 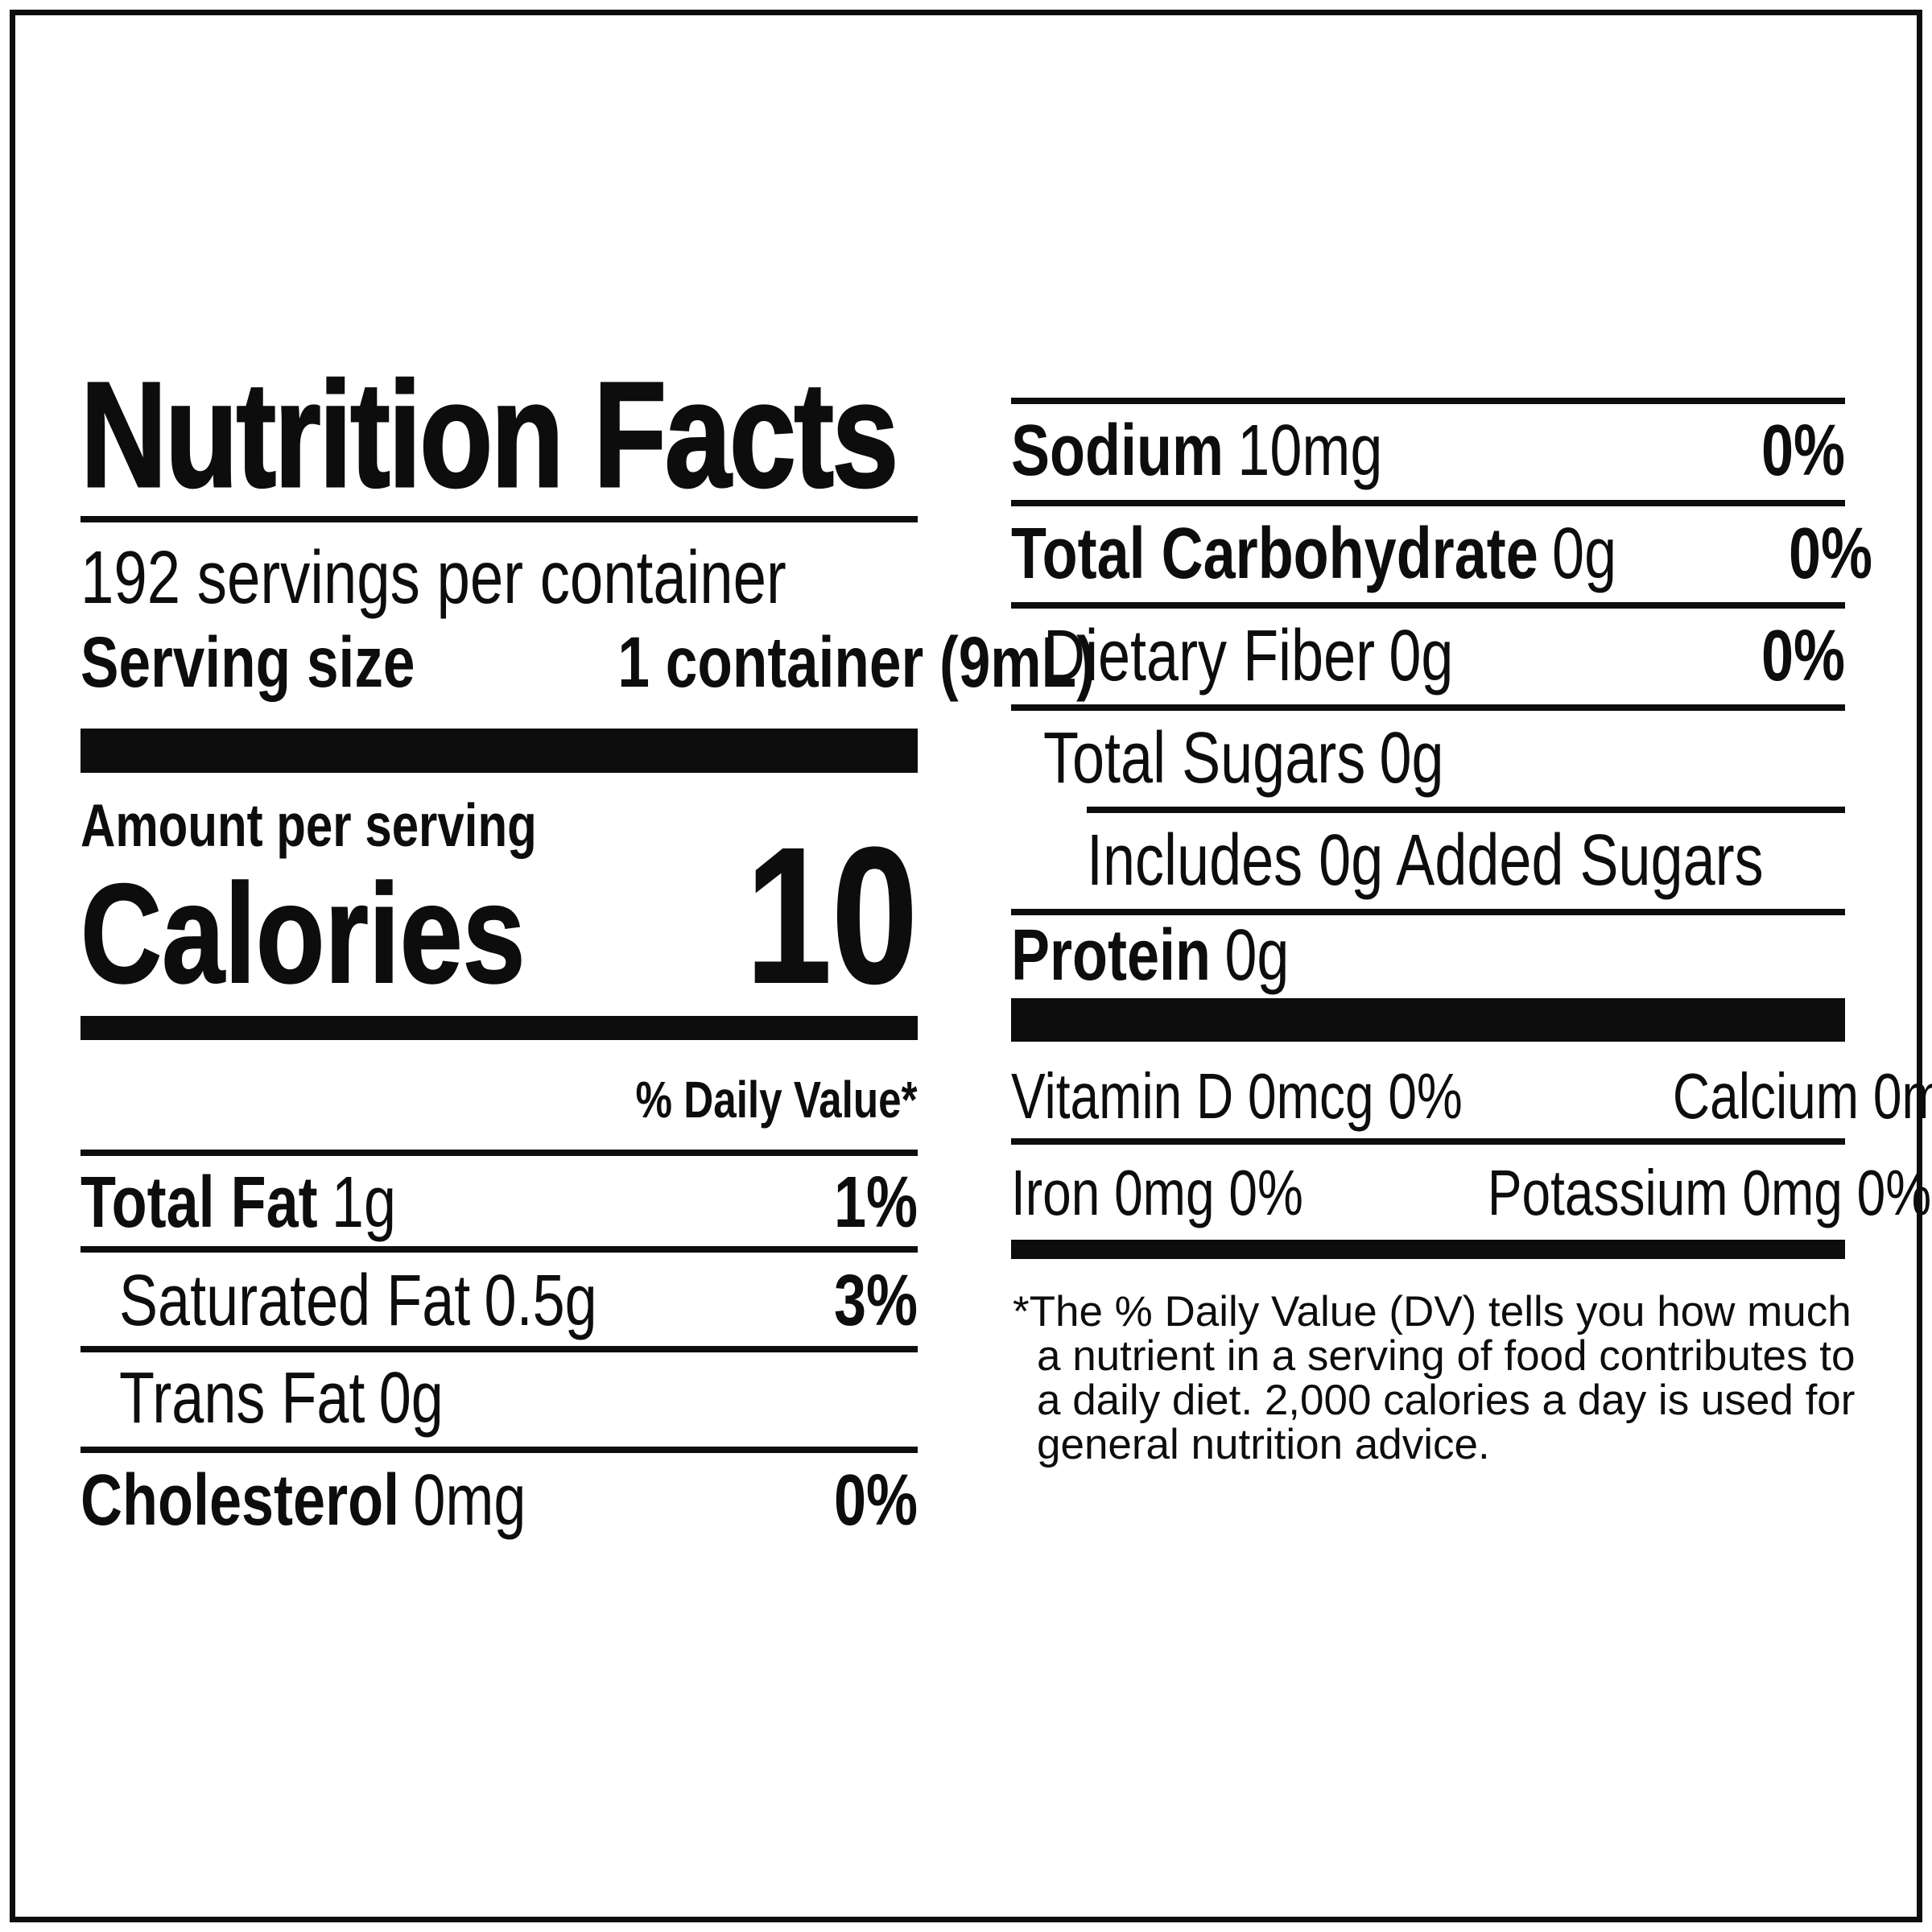 What do you see at coordinates (303, 934) in the screenshot?
I see `calories-label: Calories` at bounding box center [303, 934].